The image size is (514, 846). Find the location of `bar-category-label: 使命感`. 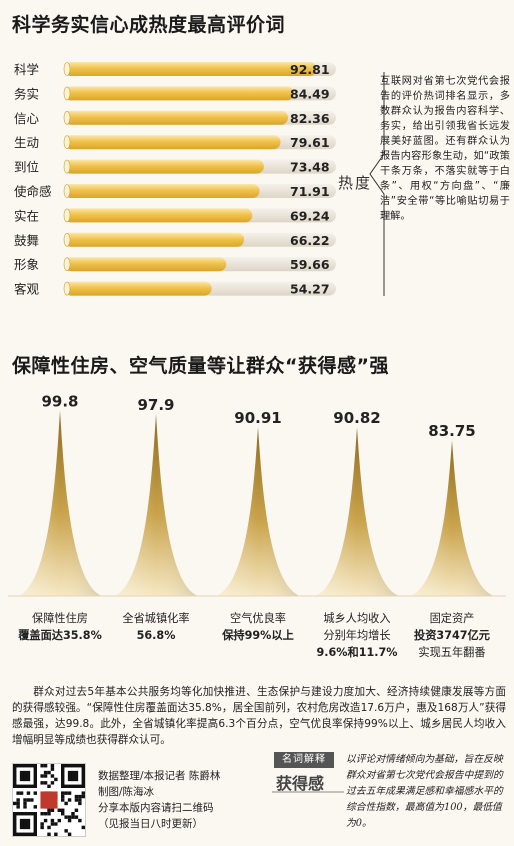

bar-category-label: 使命感 is located at coordinates (33, 191).